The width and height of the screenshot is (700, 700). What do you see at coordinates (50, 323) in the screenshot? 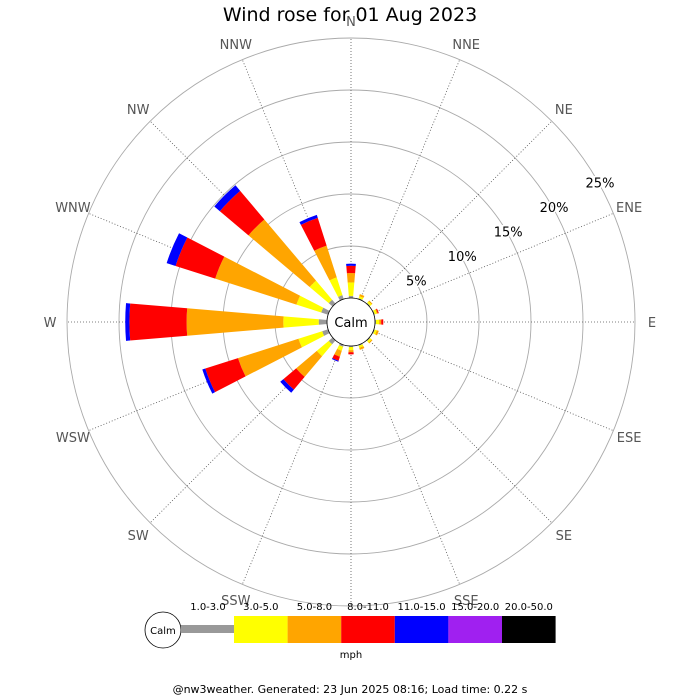
I see `direction-label: W` at bounding box center [50, 323].